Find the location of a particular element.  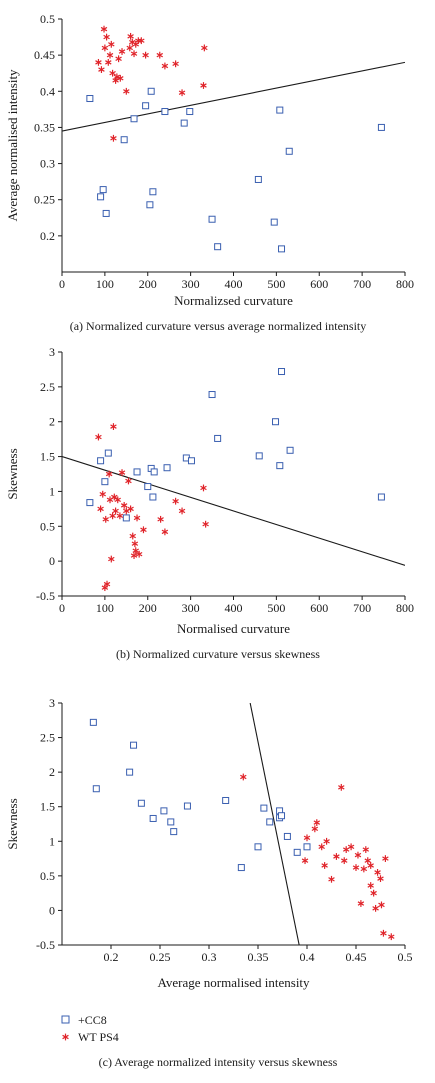

legend-label-wt: WT PS4 is located at coordinates (98, 1037).